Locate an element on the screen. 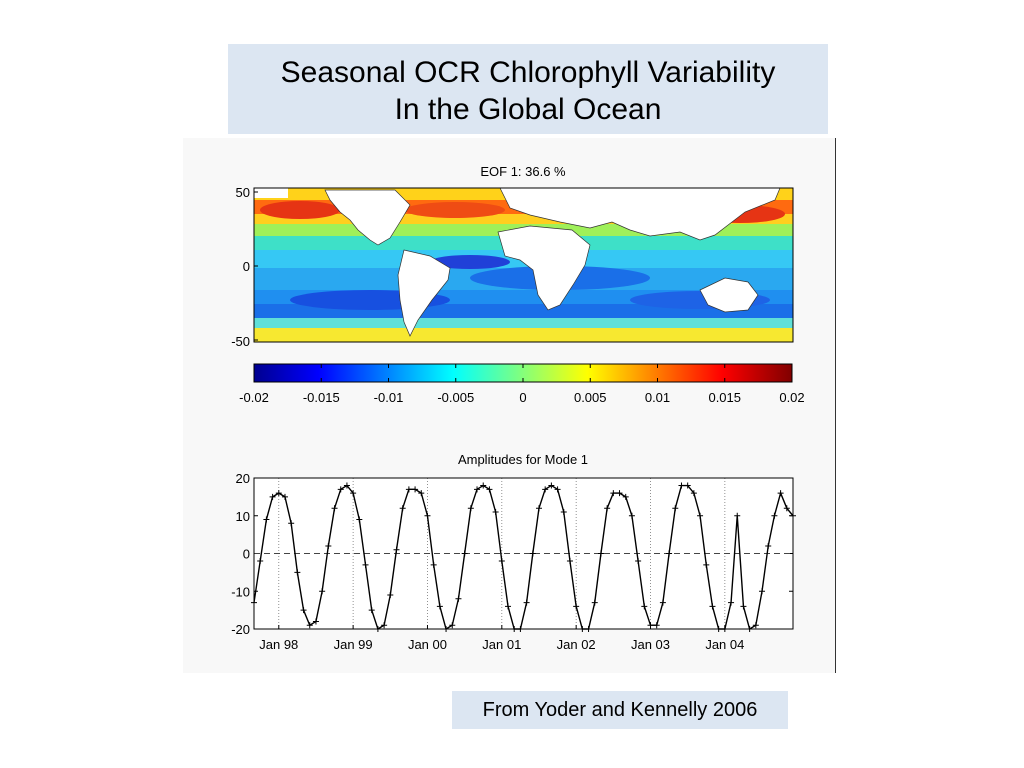  amp-xtick-label: Jan 99 is located at coordinates (353, 644).